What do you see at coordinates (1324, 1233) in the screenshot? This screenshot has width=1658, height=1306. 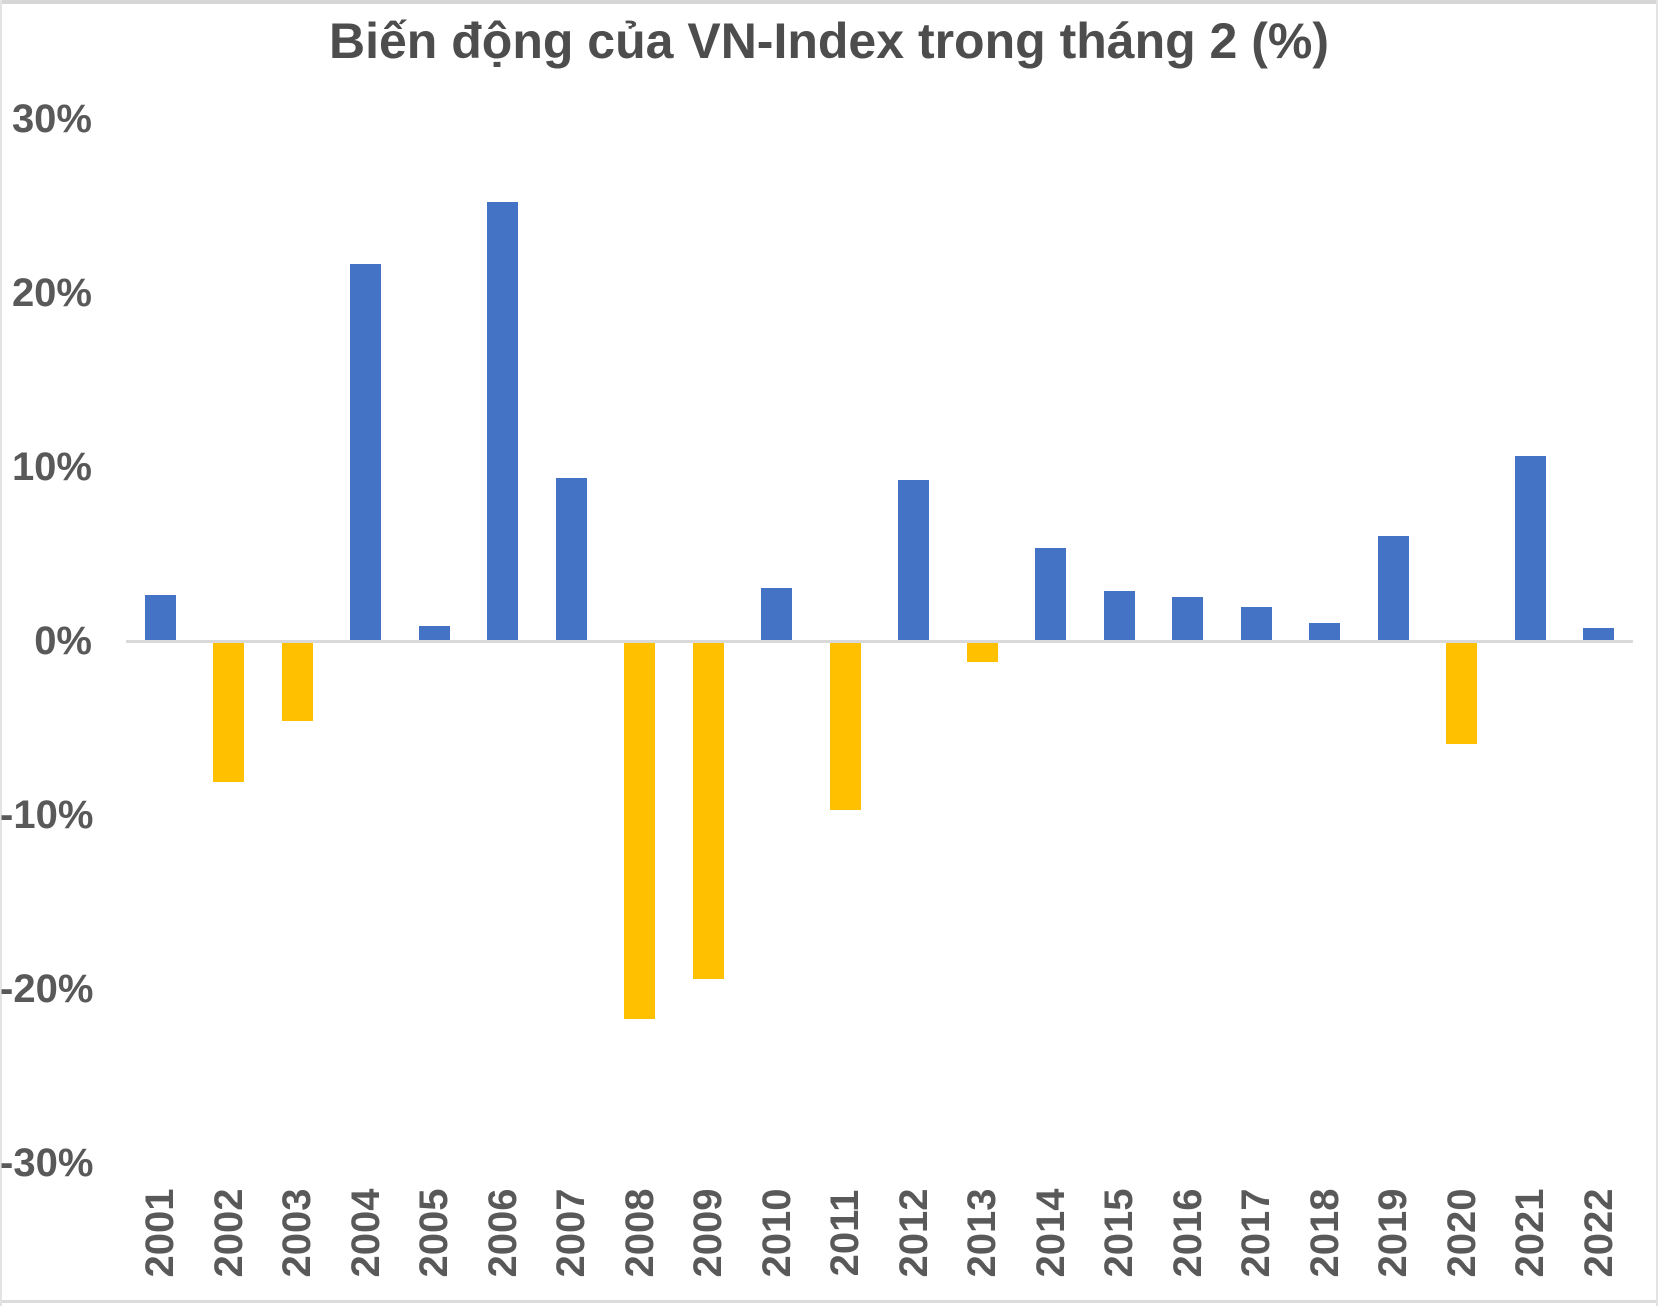 I see `x-axis-label-2018: 2018` at bounding box center [1324, 1233].